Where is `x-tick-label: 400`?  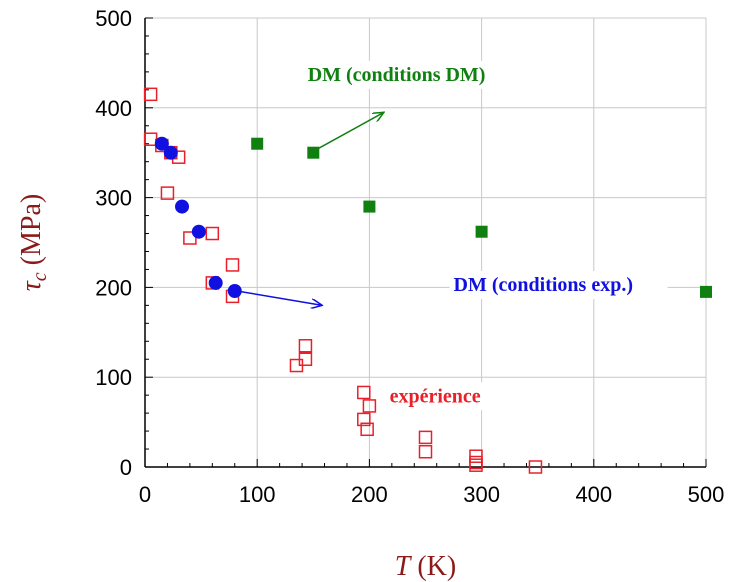
x-tick-label: 400 is located at coordinates (593, 494).